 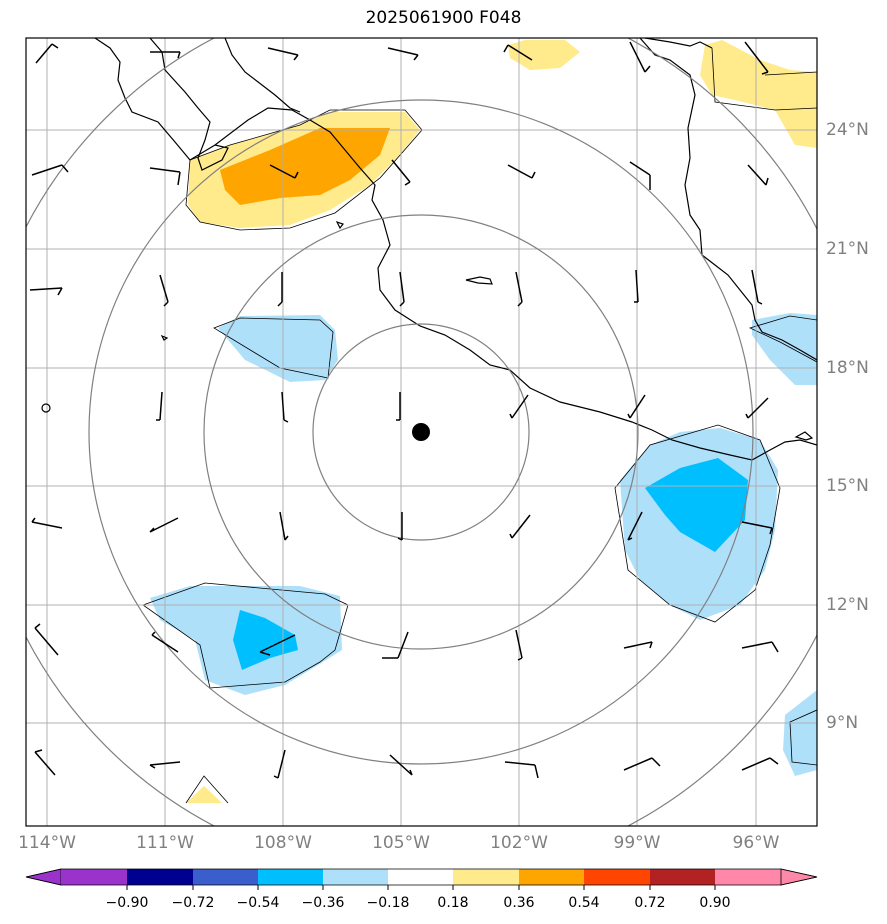 What do you see at coordinates (401, 843) in the screenshot?
I see `longitude-label: 105°W` at bounding box center [401, 843].